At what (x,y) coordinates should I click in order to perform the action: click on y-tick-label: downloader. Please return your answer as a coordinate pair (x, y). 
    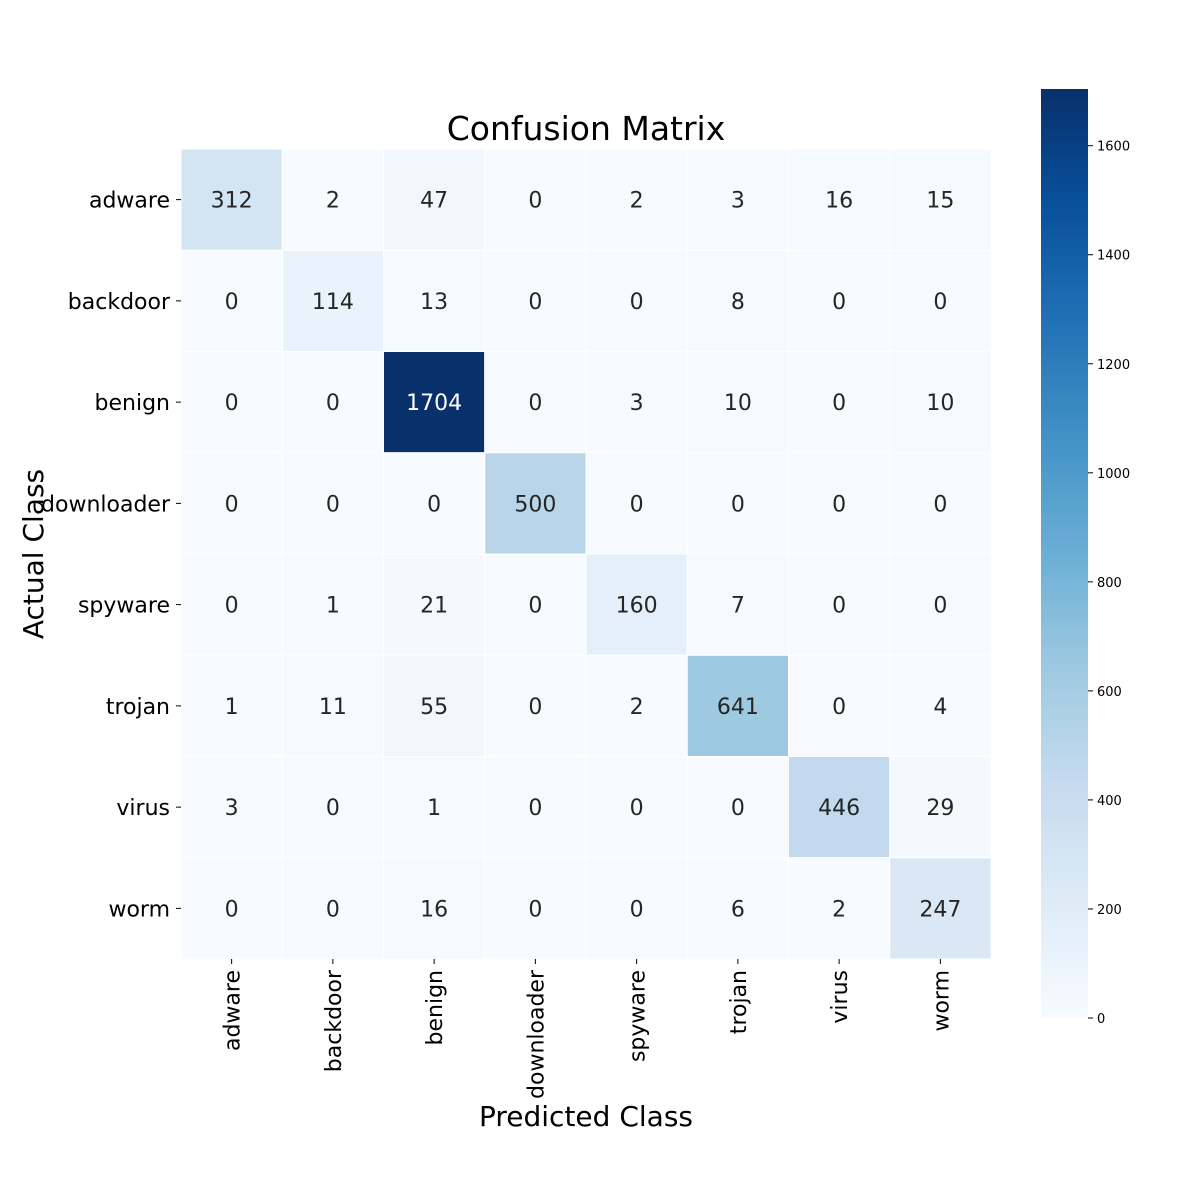
    Looking at the image, I should click on (106, 504).